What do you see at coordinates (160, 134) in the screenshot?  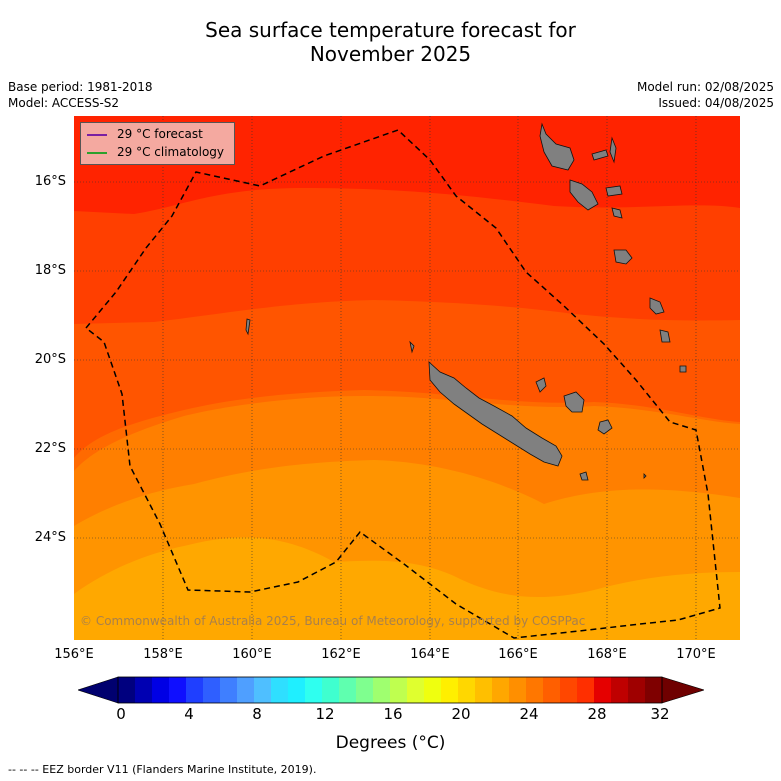 I see `legend-forecast-label: 29 °C forecast` at bounding box center [160, 134].